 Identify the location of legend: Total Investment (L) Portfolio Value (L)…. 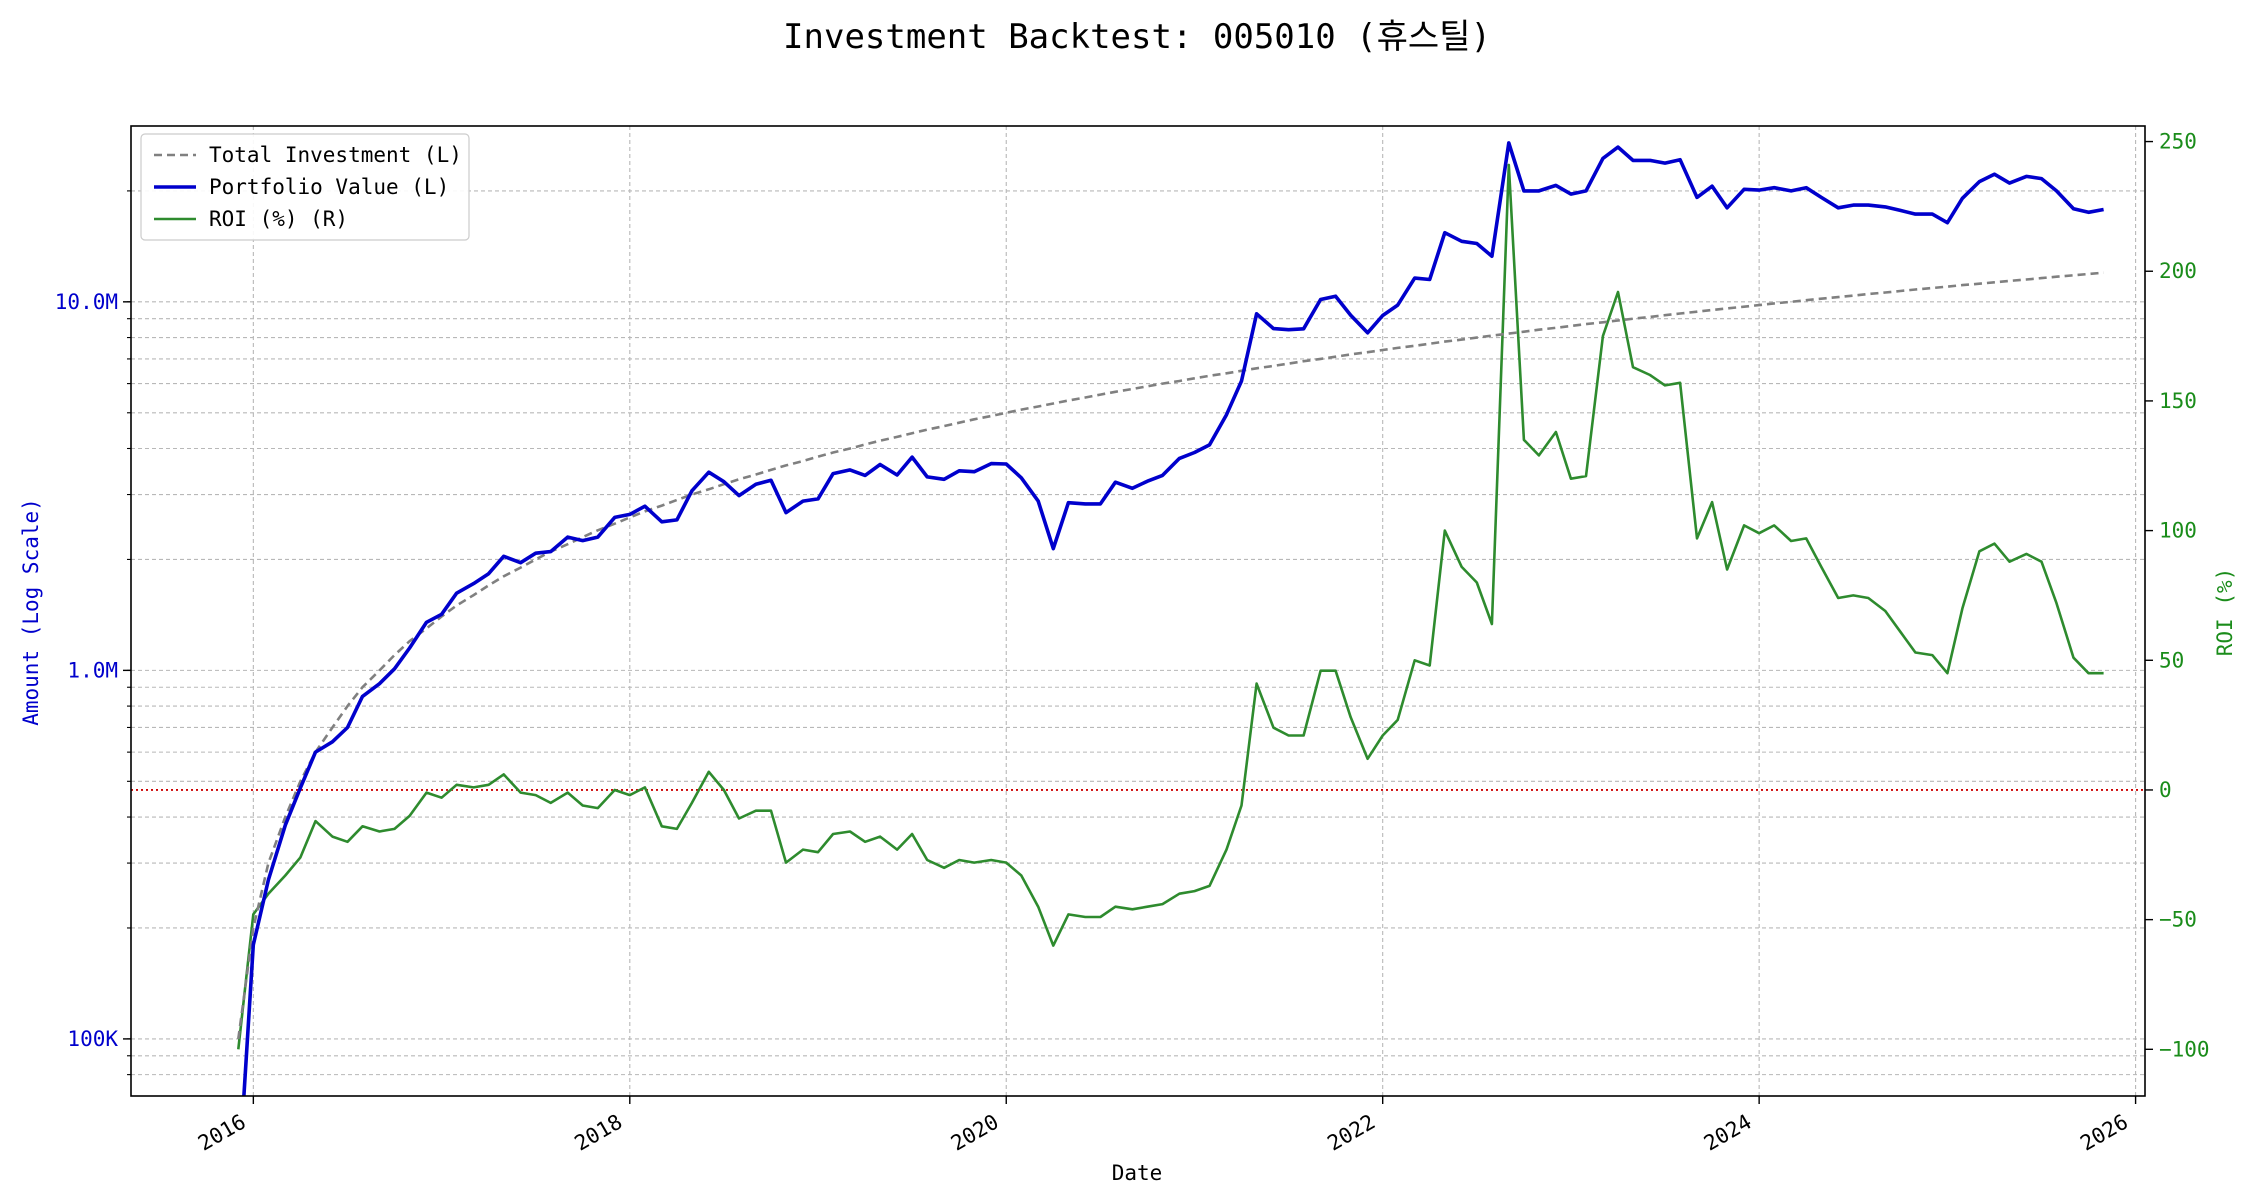
(305, 187).